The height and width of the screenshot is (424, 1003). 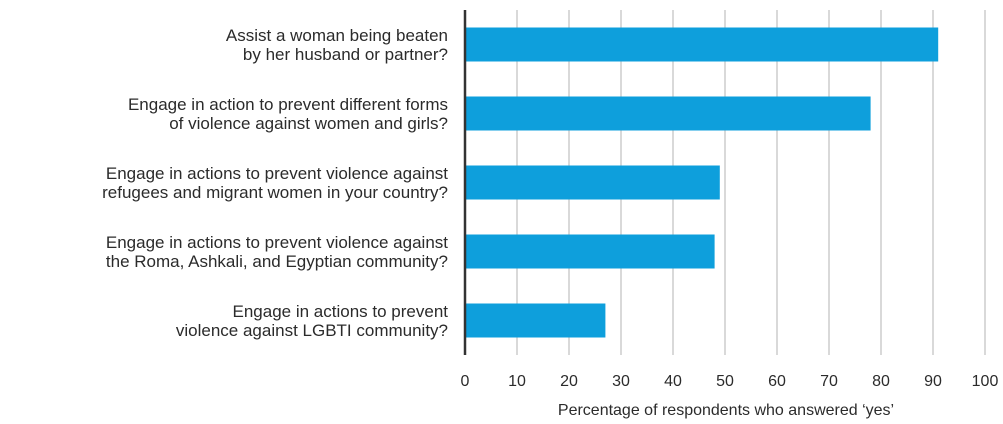 I want to click on x-tick-label: 20, so click(x=569, y=381).